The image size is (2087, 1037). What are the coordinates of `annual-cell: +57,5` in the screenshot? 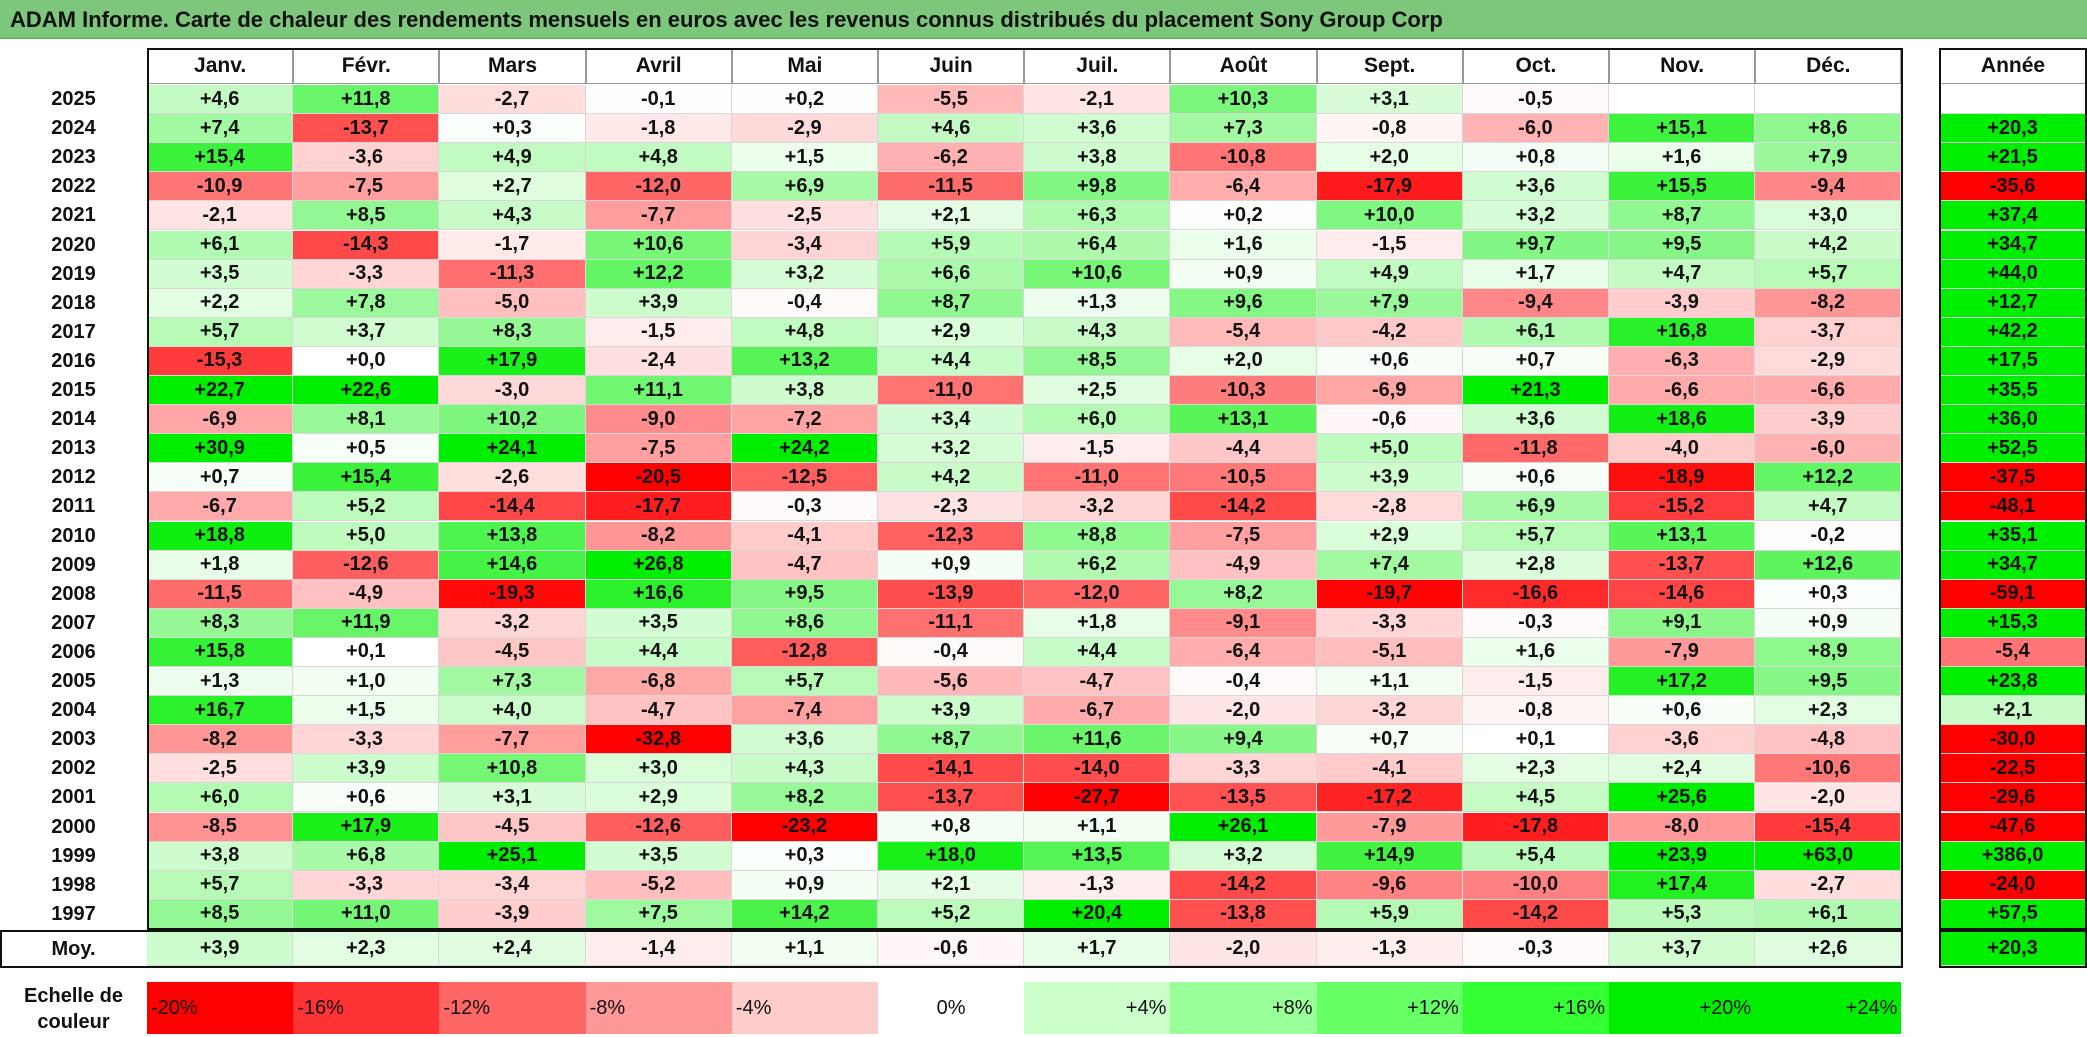 It's located at (2013, 914).